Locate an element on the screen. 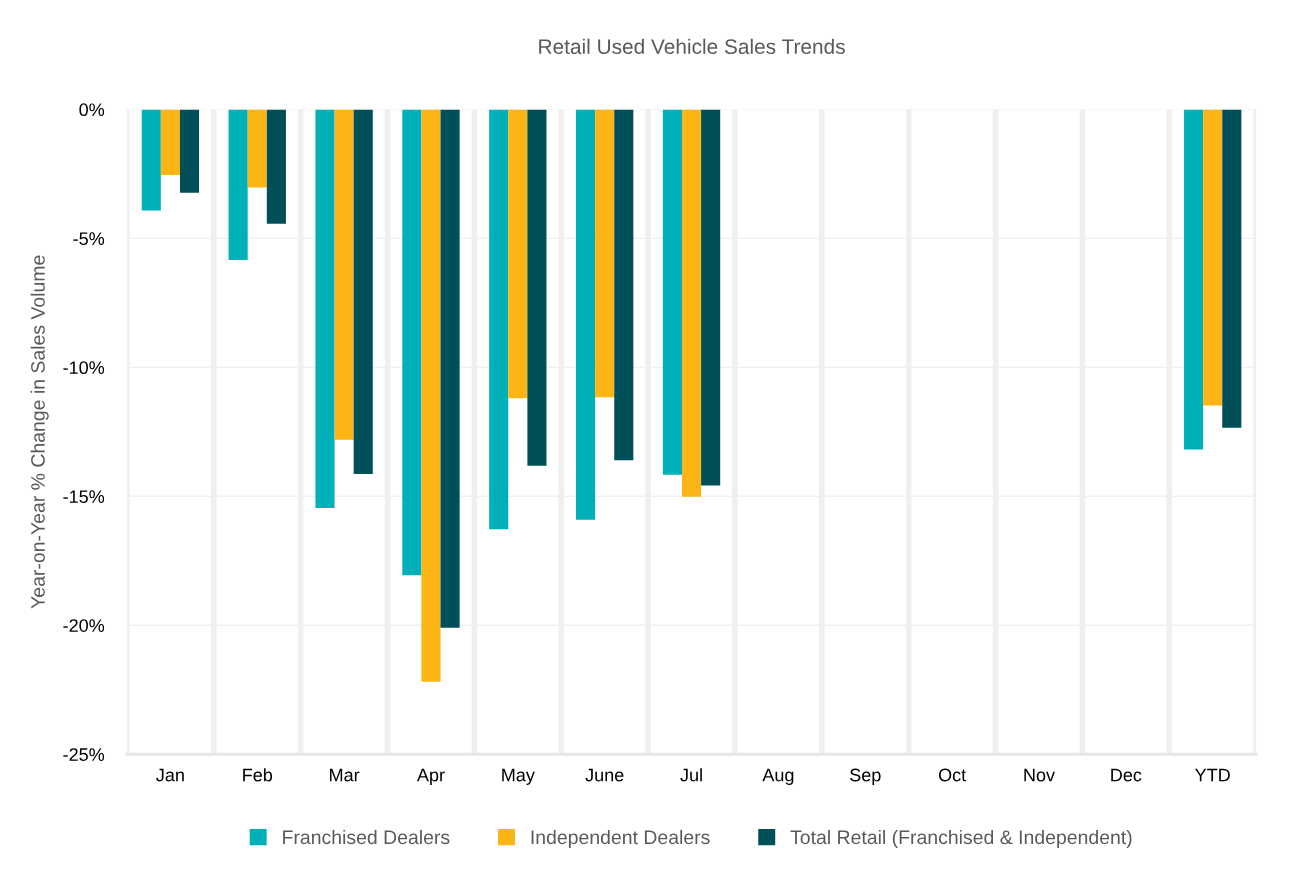 The width and height of the screenshot is (1289, 875). x-tick-label: Oct is located at coordinates (952, 775).